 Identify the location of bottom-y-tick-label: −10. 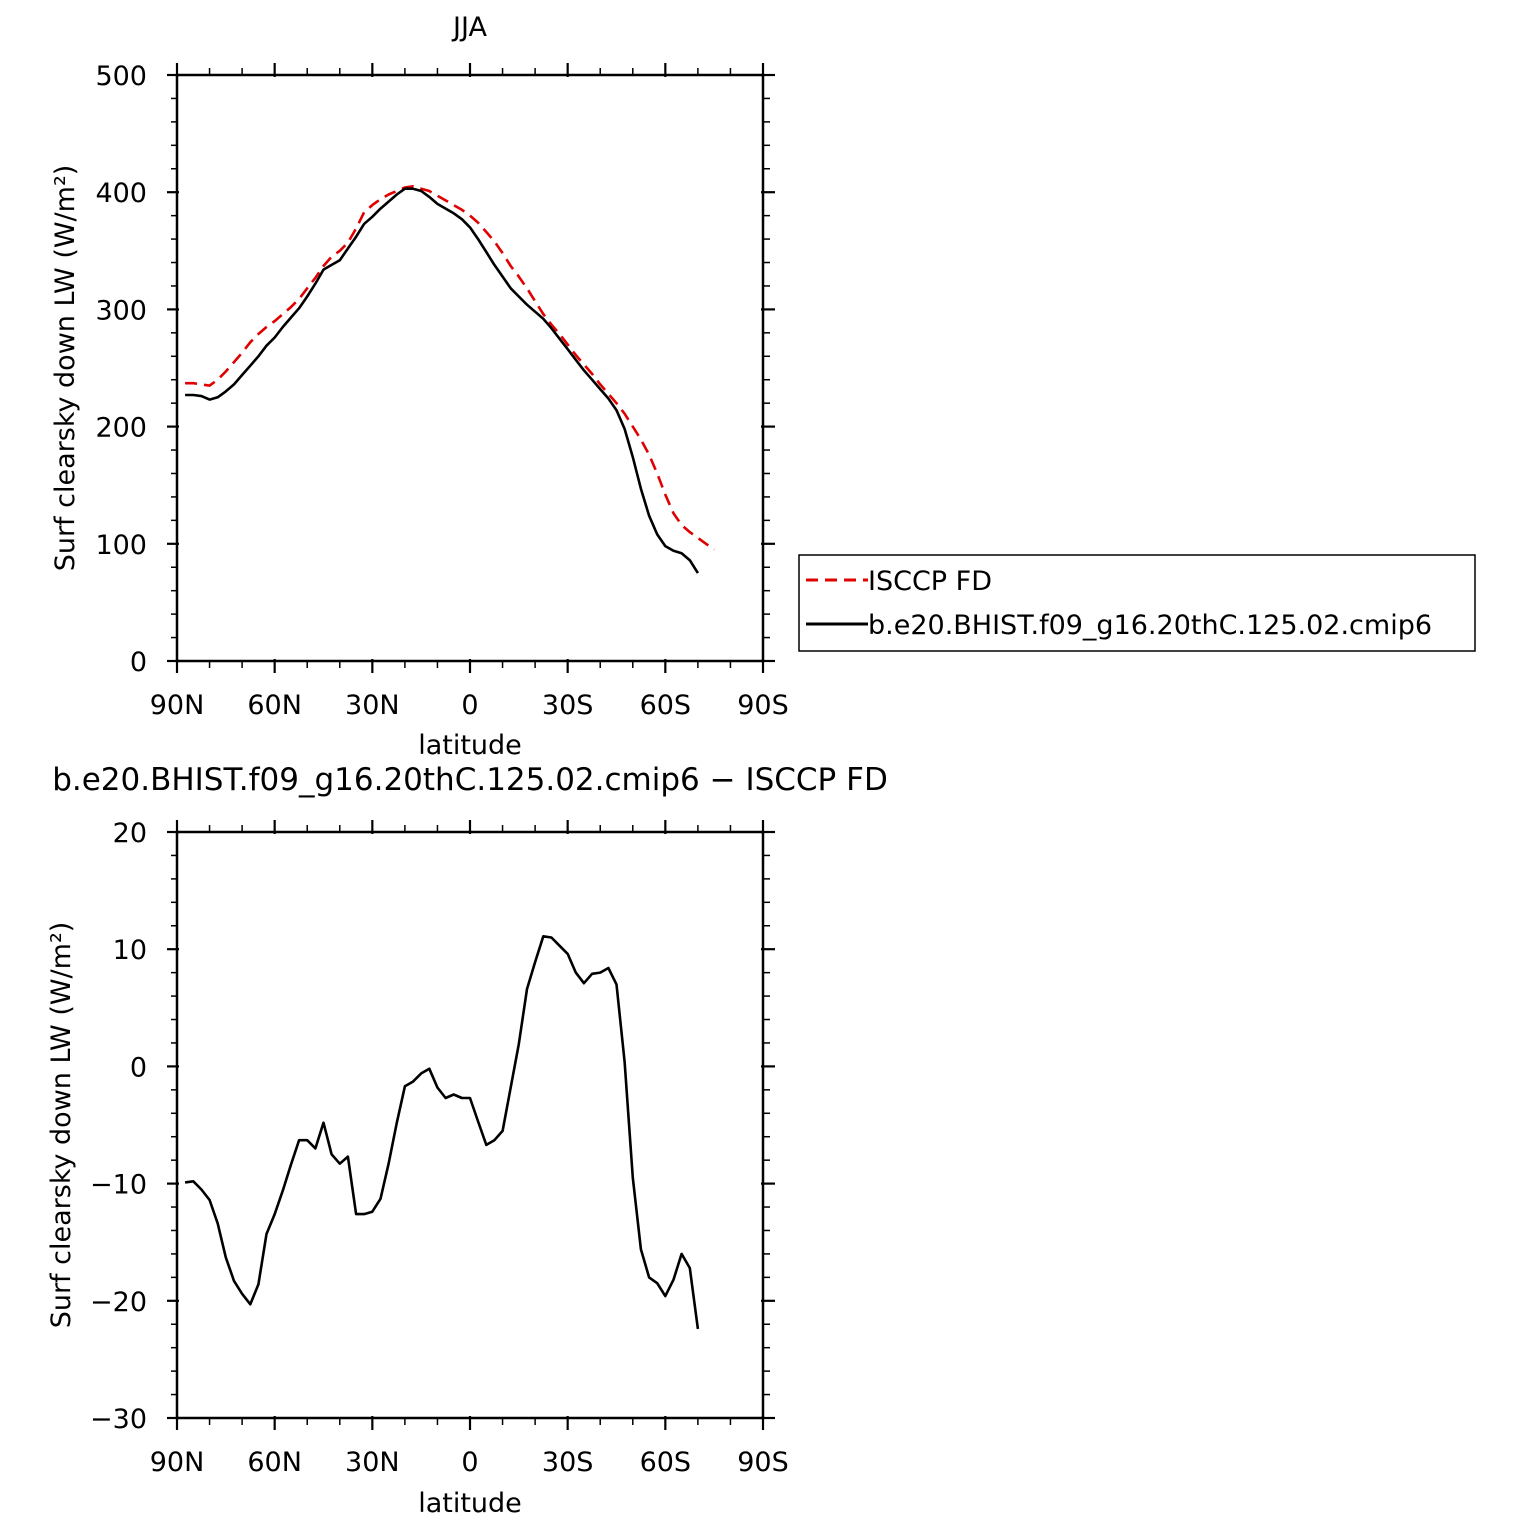
(118, 1185).